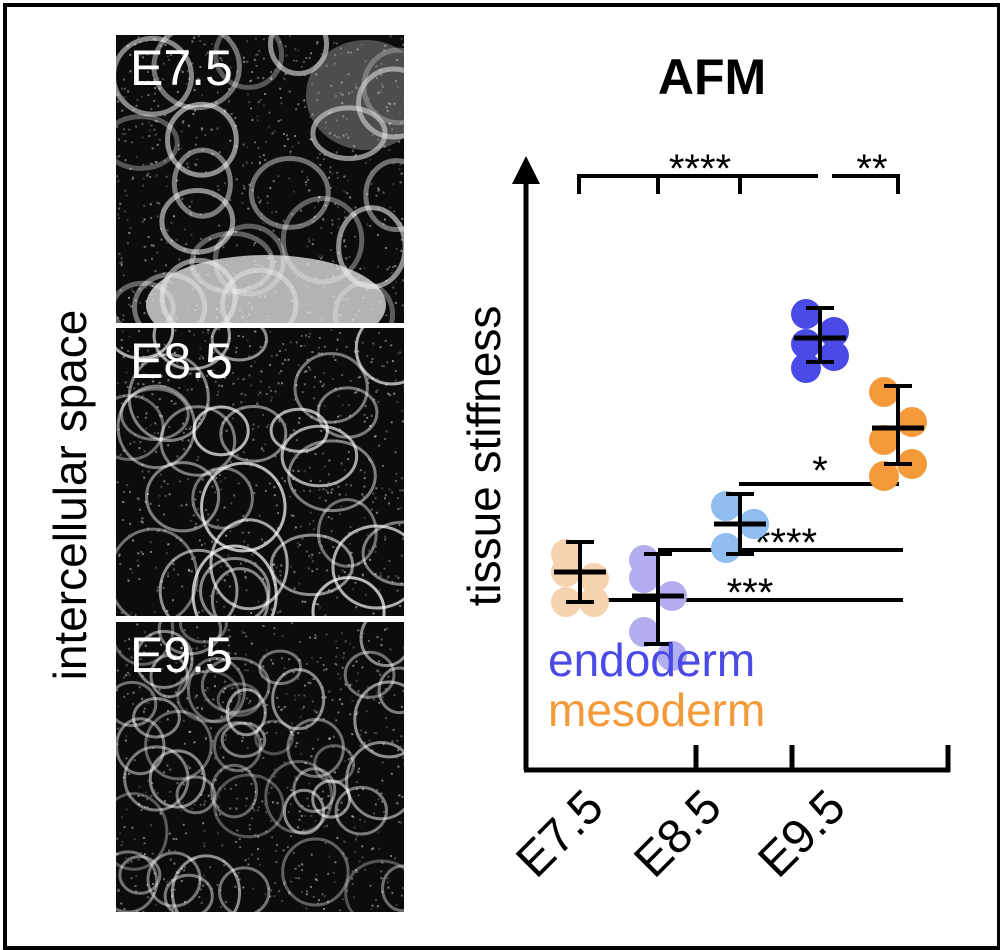 The image size is (1000, 950). Describe the element at coordinates (559, 833) in the screenshot. I see `x-tick-label: E7.5` at that location.